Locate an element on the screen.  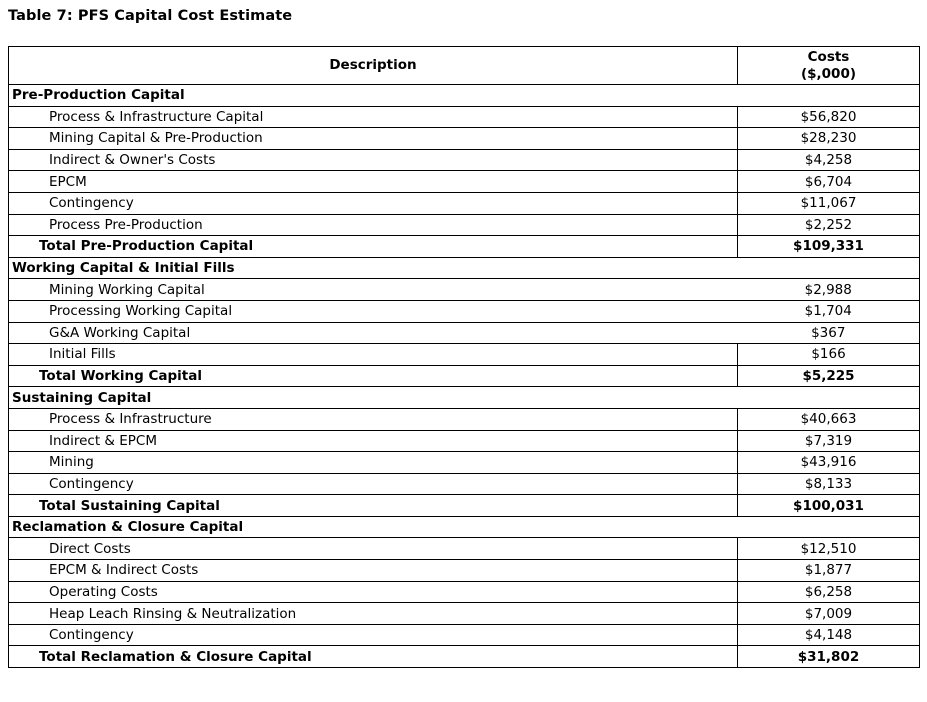
table-row: Mining $43,916 is located at coordinates (464, 462).